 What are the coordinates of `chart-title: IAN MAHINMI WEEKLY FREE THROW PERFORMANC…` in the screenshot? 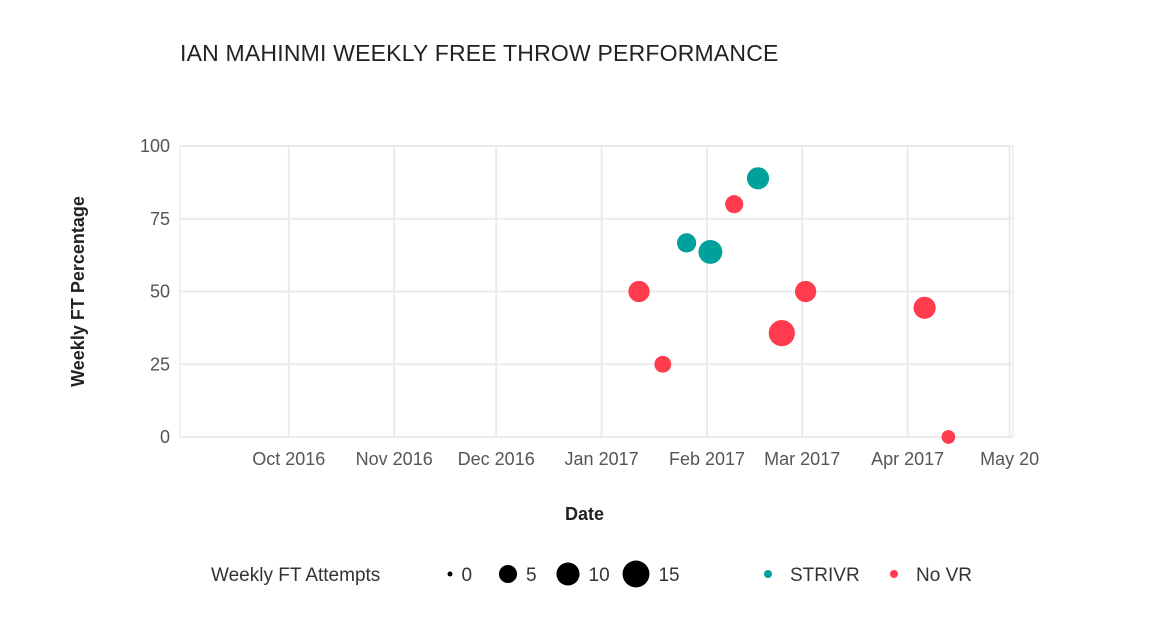 It's located at (479, 53).